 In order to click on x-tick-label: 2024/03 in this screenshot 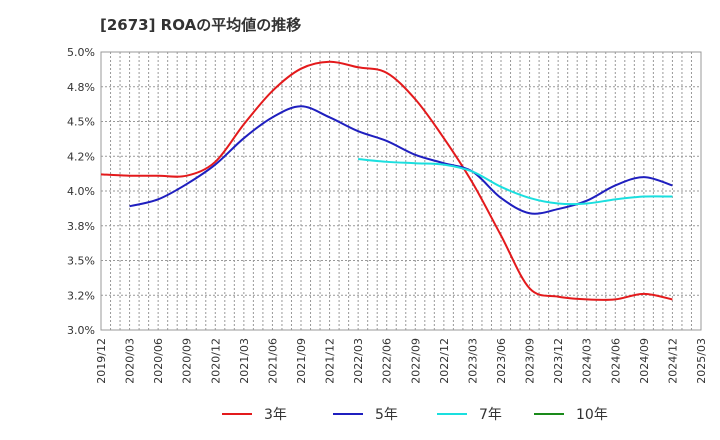, I will do `click(587, 361)`.